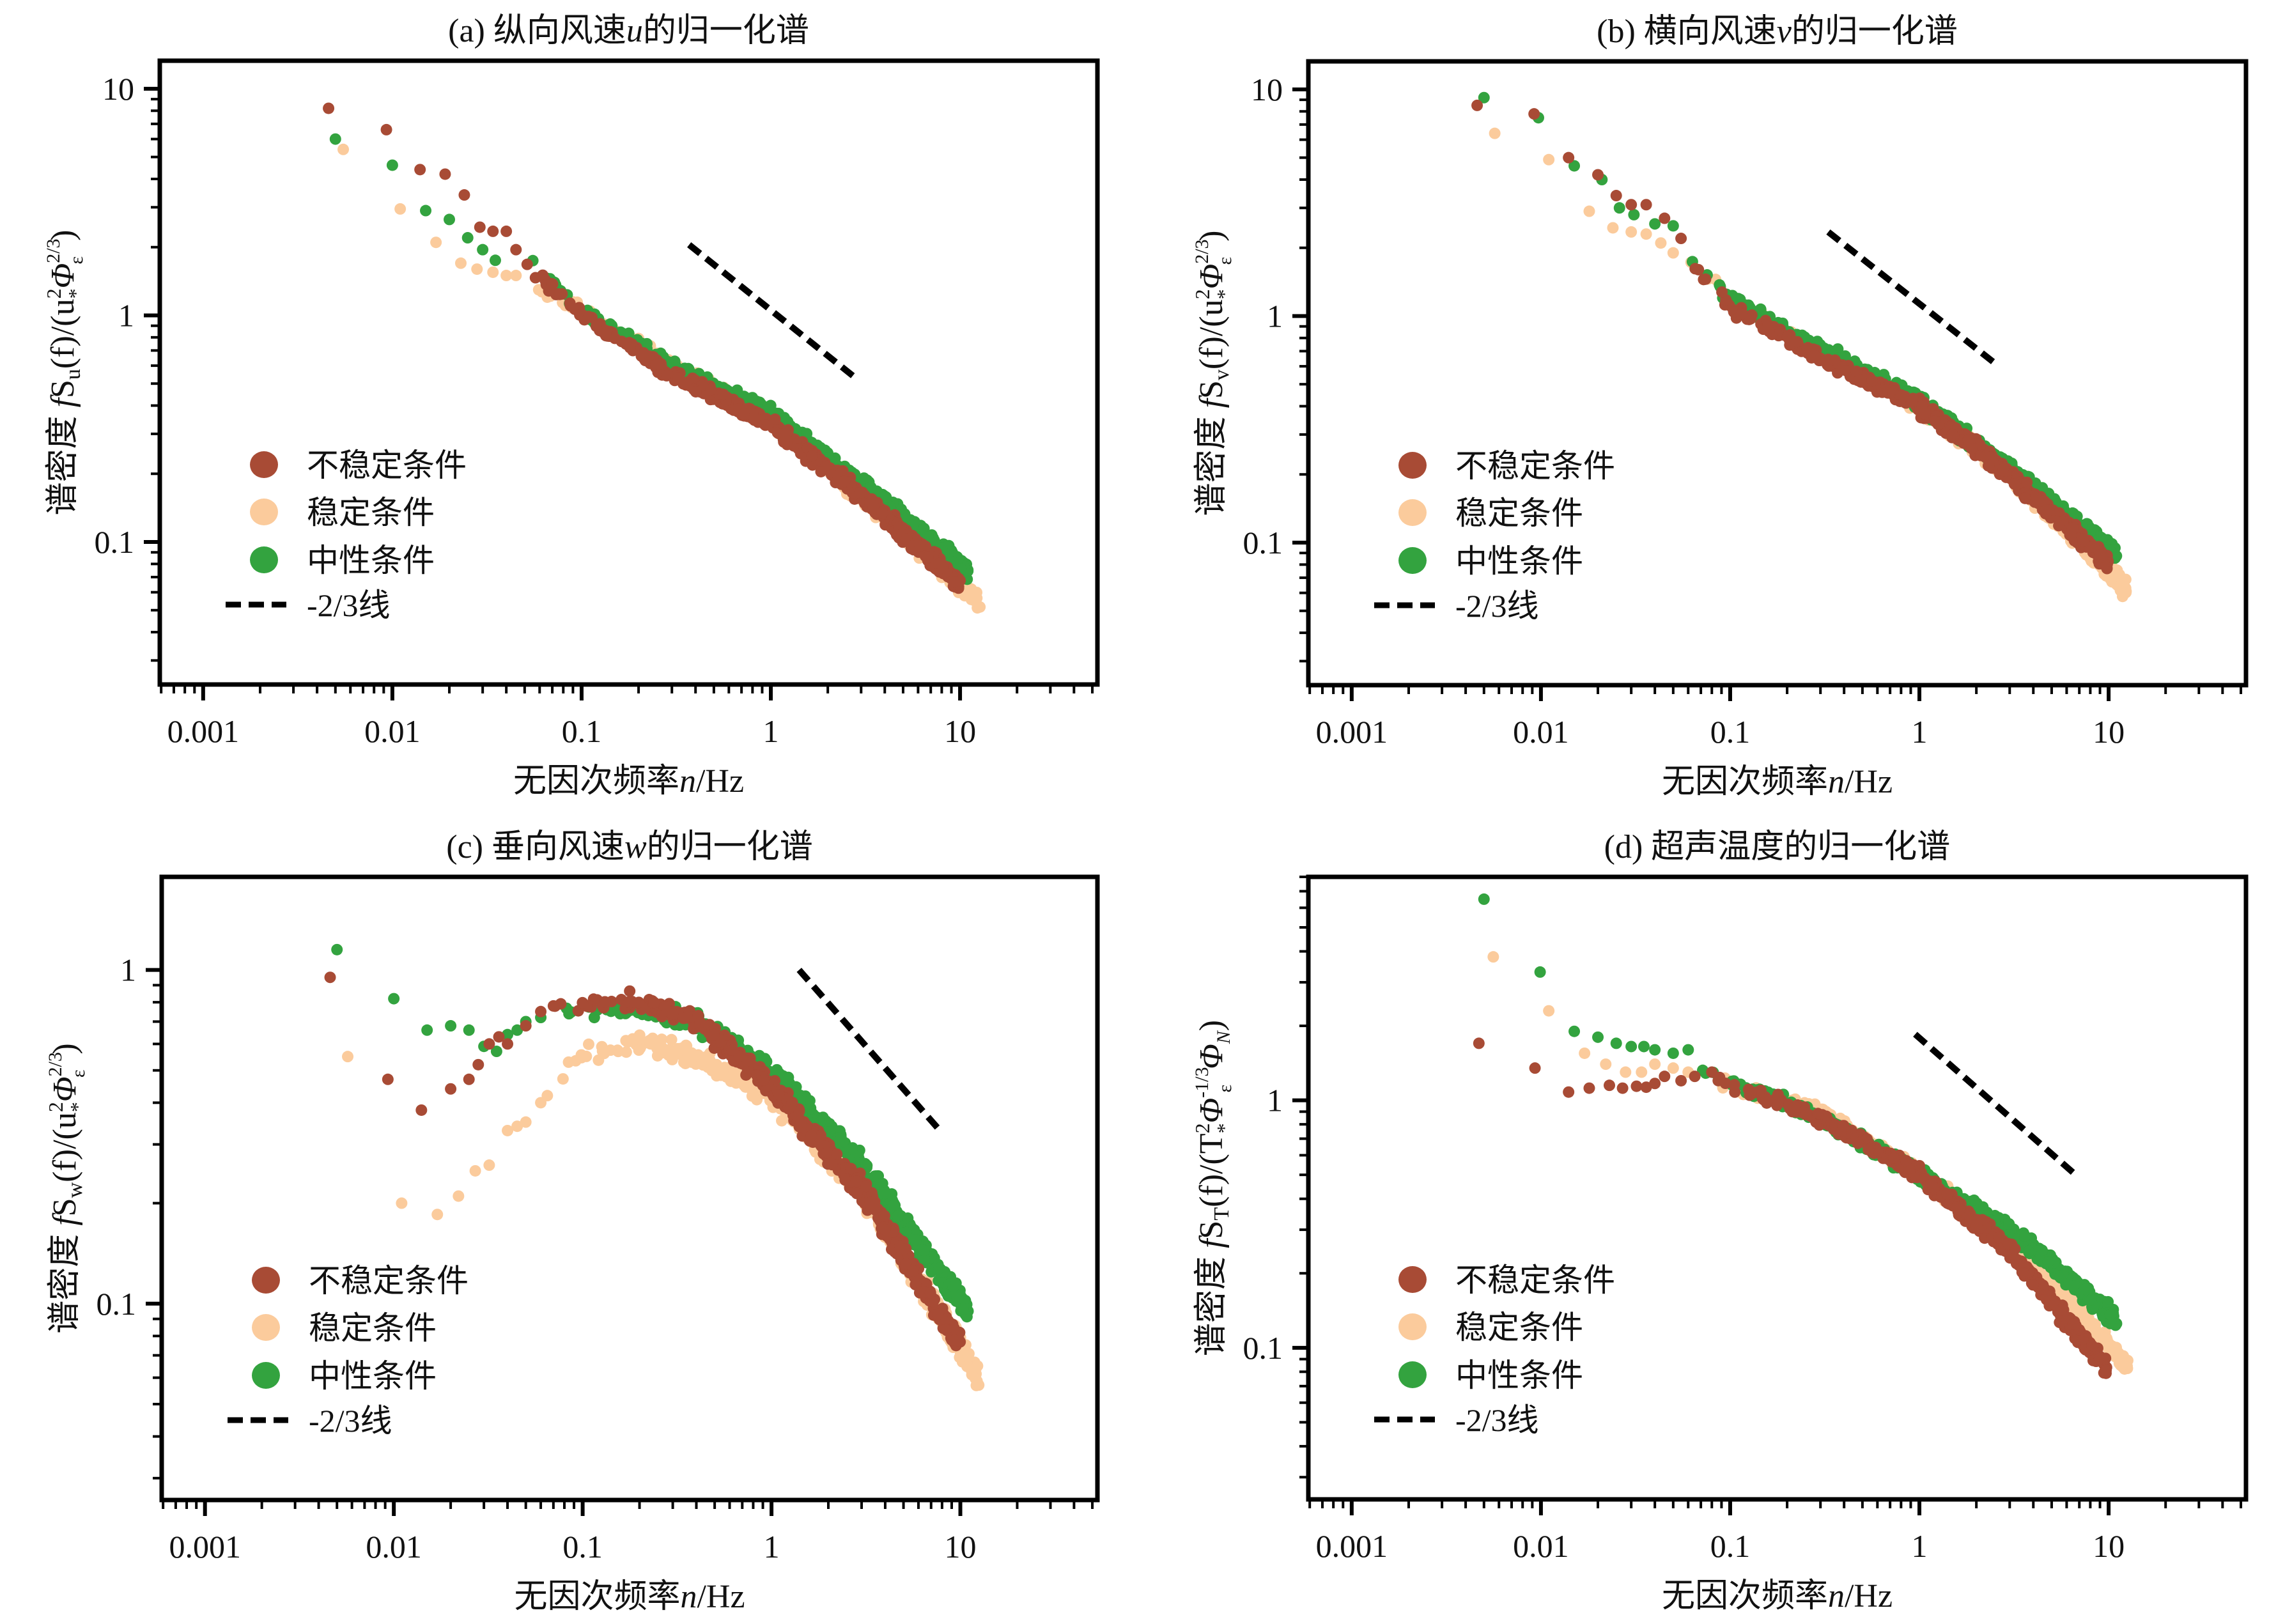 This screenshot has height=1624, width=2269. What do you see at coordinates (628, 781) in the screenshot?
I see `x-axis-label: 无因次频率n/Hz` at bounding box center [628, 781].